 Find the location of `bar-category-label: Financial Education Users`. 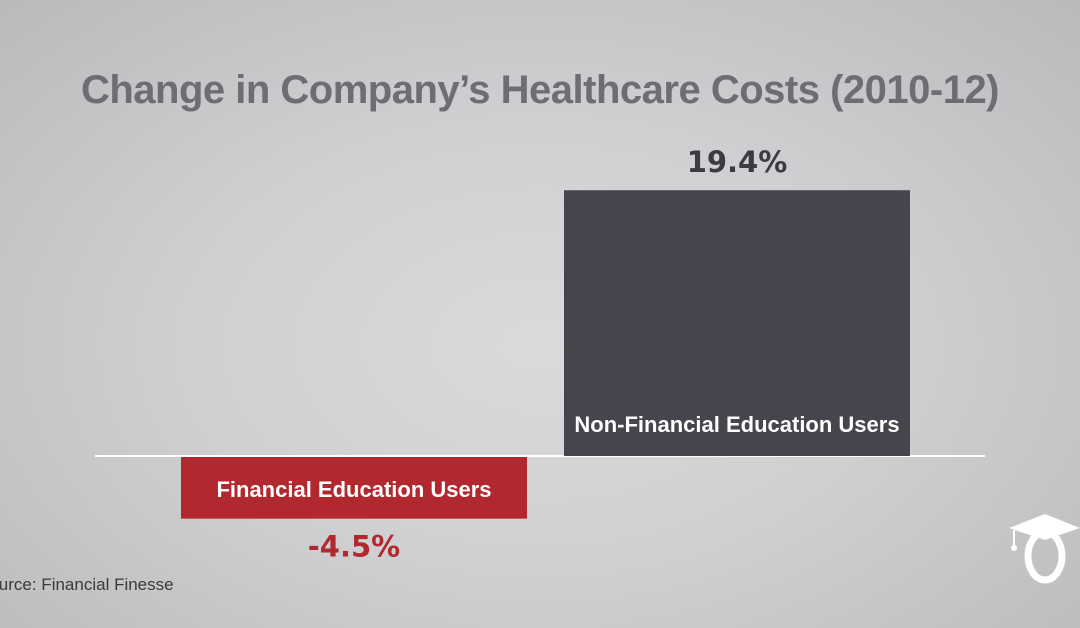

bar-category-label: Financial Education Users is located at coordinates (353, 489).